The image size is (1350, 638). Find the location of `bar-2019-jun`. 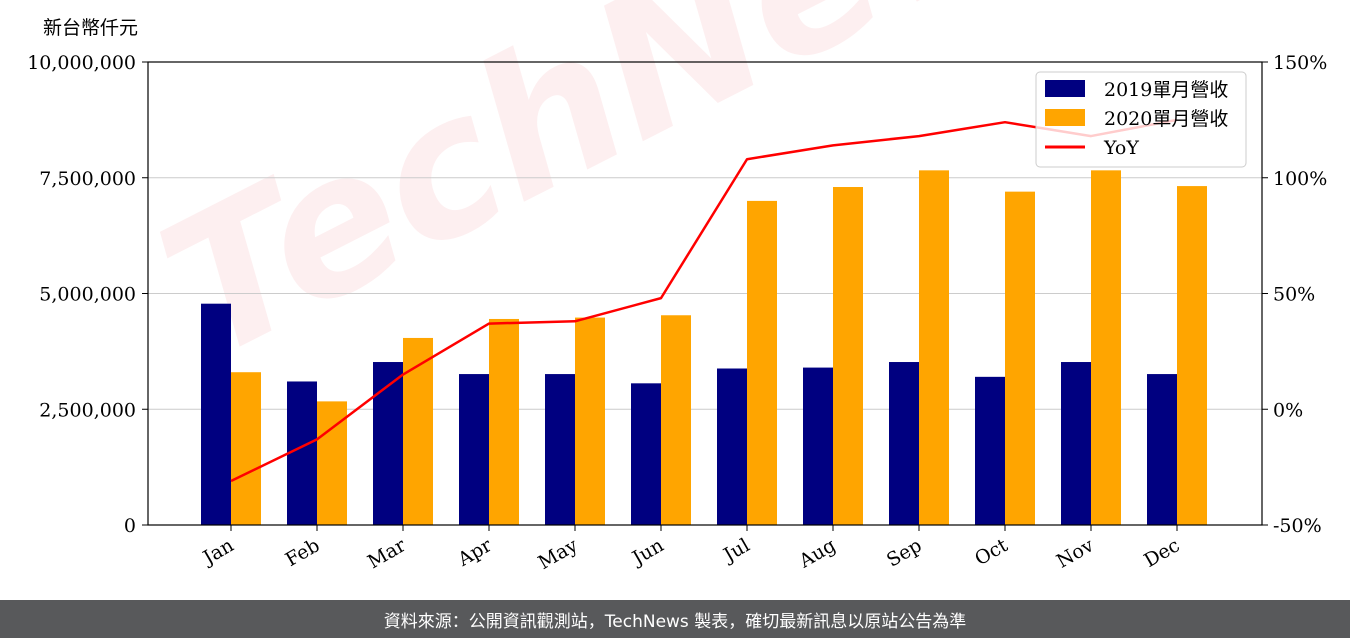

bar-2019-jun is located at coordinates (646, 454).